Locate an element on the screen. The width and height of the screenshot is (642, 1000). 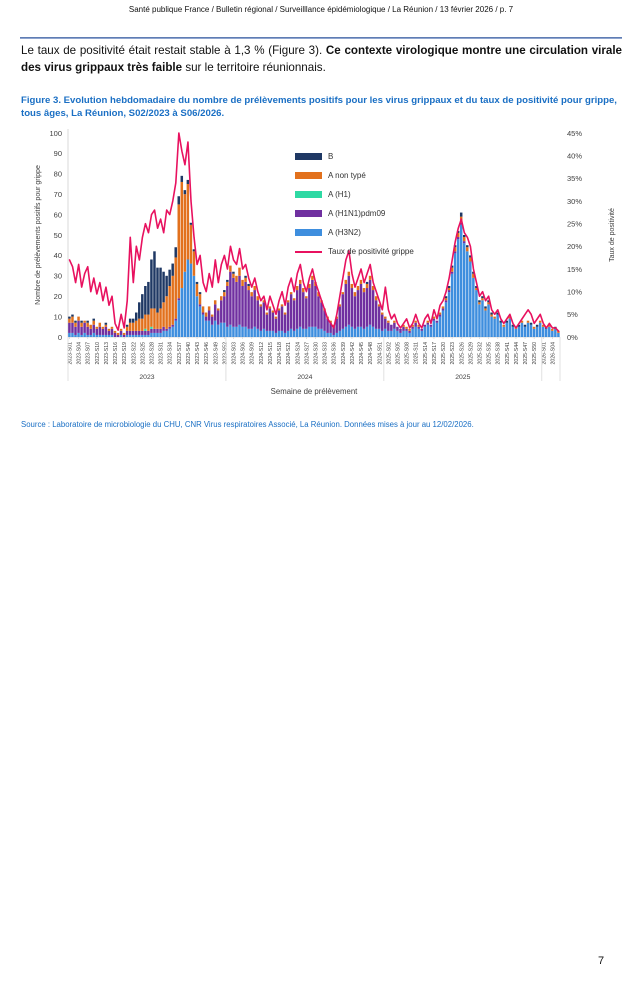
x-tick-label: 2023-S01 is located at coordinates (71, 353).